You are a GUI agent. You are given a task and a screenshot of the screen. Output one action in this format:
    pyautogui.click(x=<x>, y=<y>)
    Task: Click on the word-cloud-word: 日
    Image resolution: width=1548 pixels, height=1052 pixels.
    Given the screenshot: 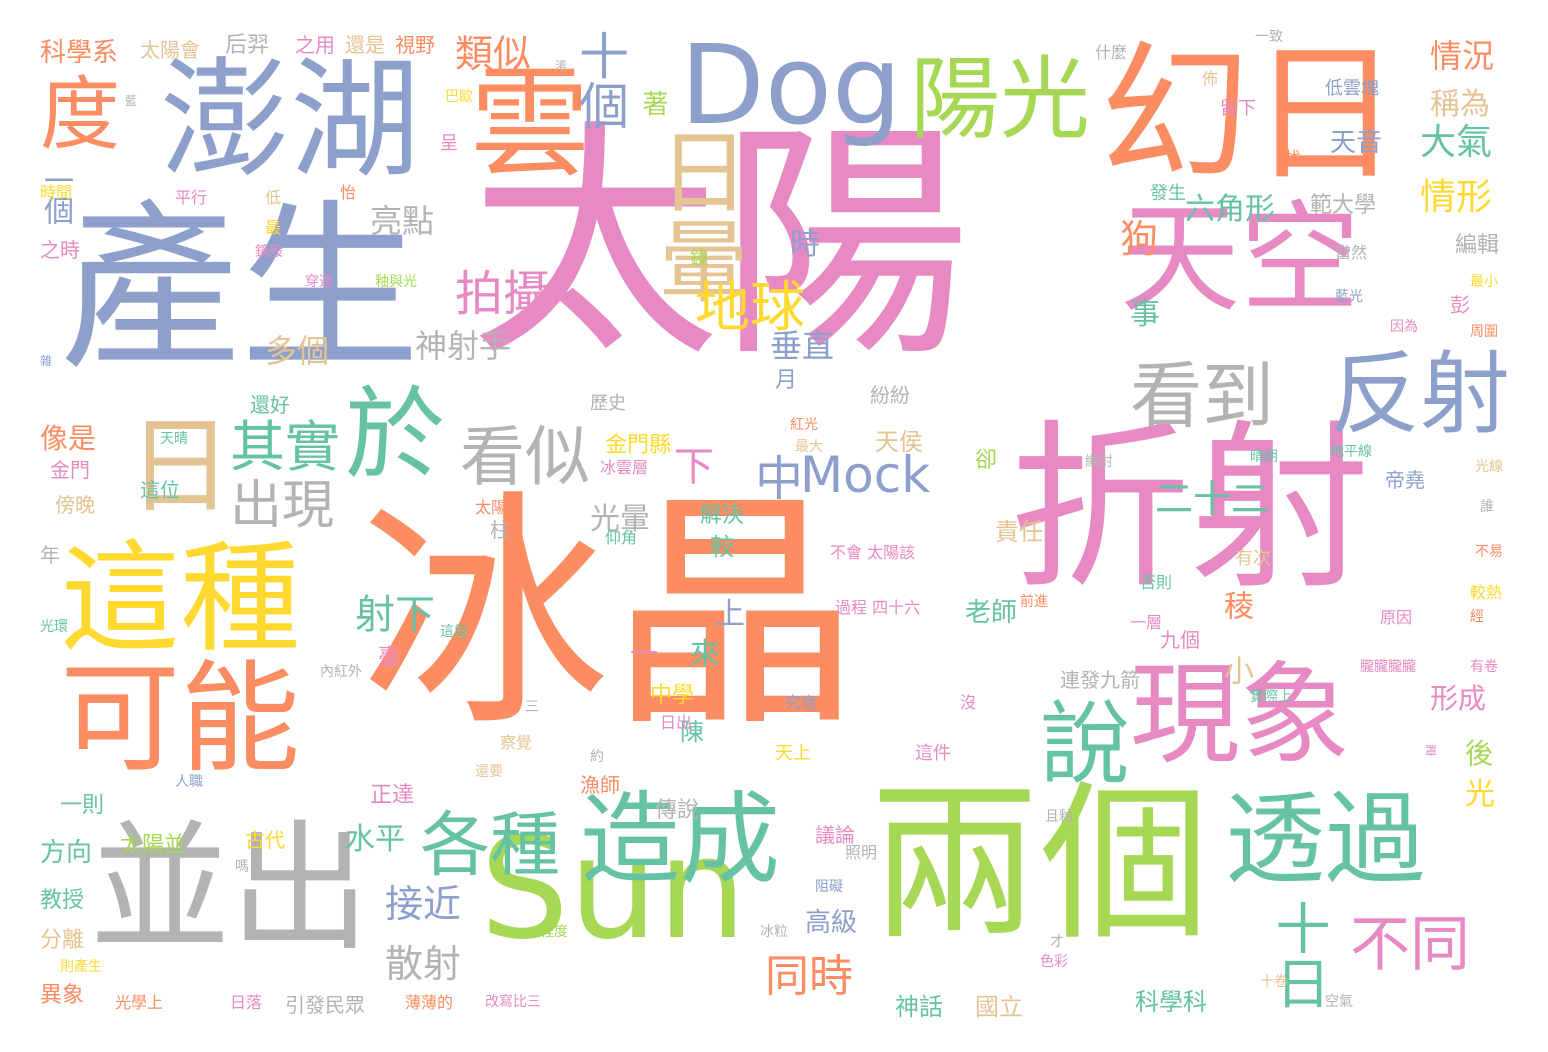 What is the action you would take?
    pyautogui.click(x=171, y=462)
    